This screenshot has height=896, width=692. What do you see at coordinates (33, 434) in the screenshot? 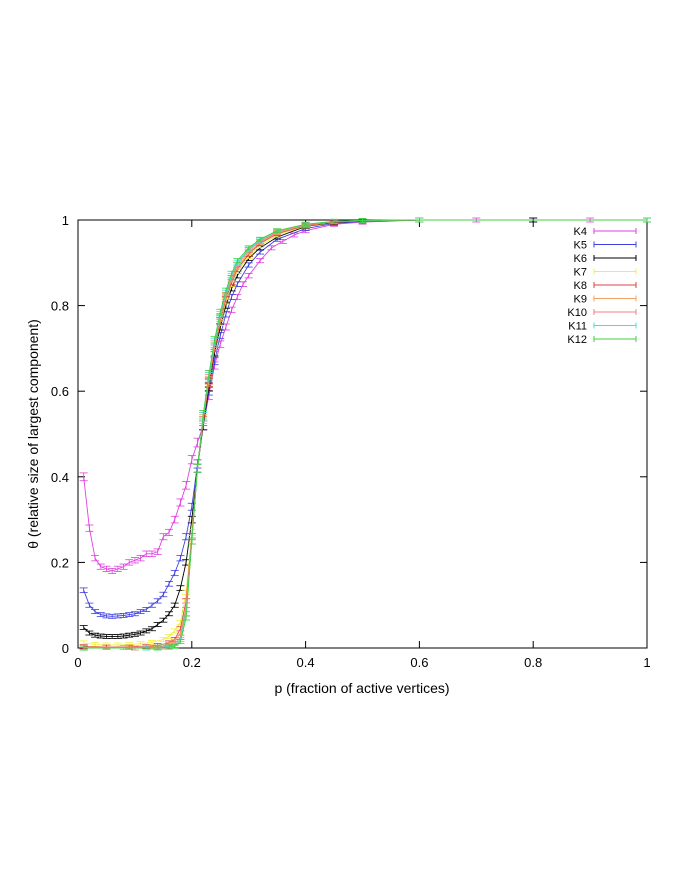
I see `y-axis-label: θ (relative size of largest component)` at bounding box center [33, 434].